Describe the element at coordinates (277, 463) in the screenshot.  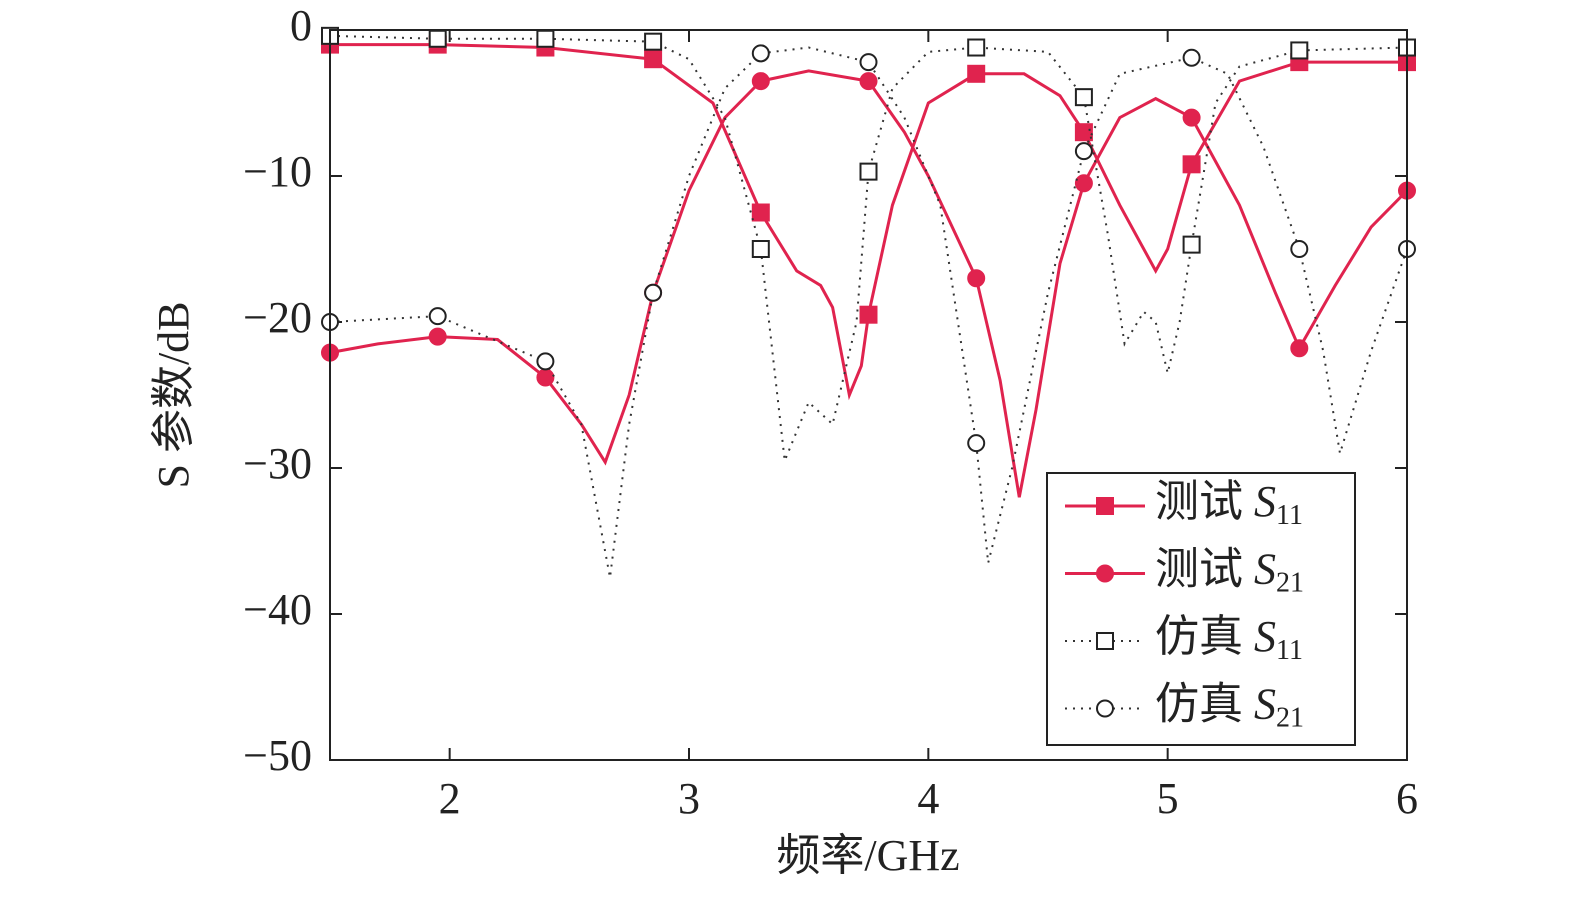
I see `y-tick-label: −30` at that location.